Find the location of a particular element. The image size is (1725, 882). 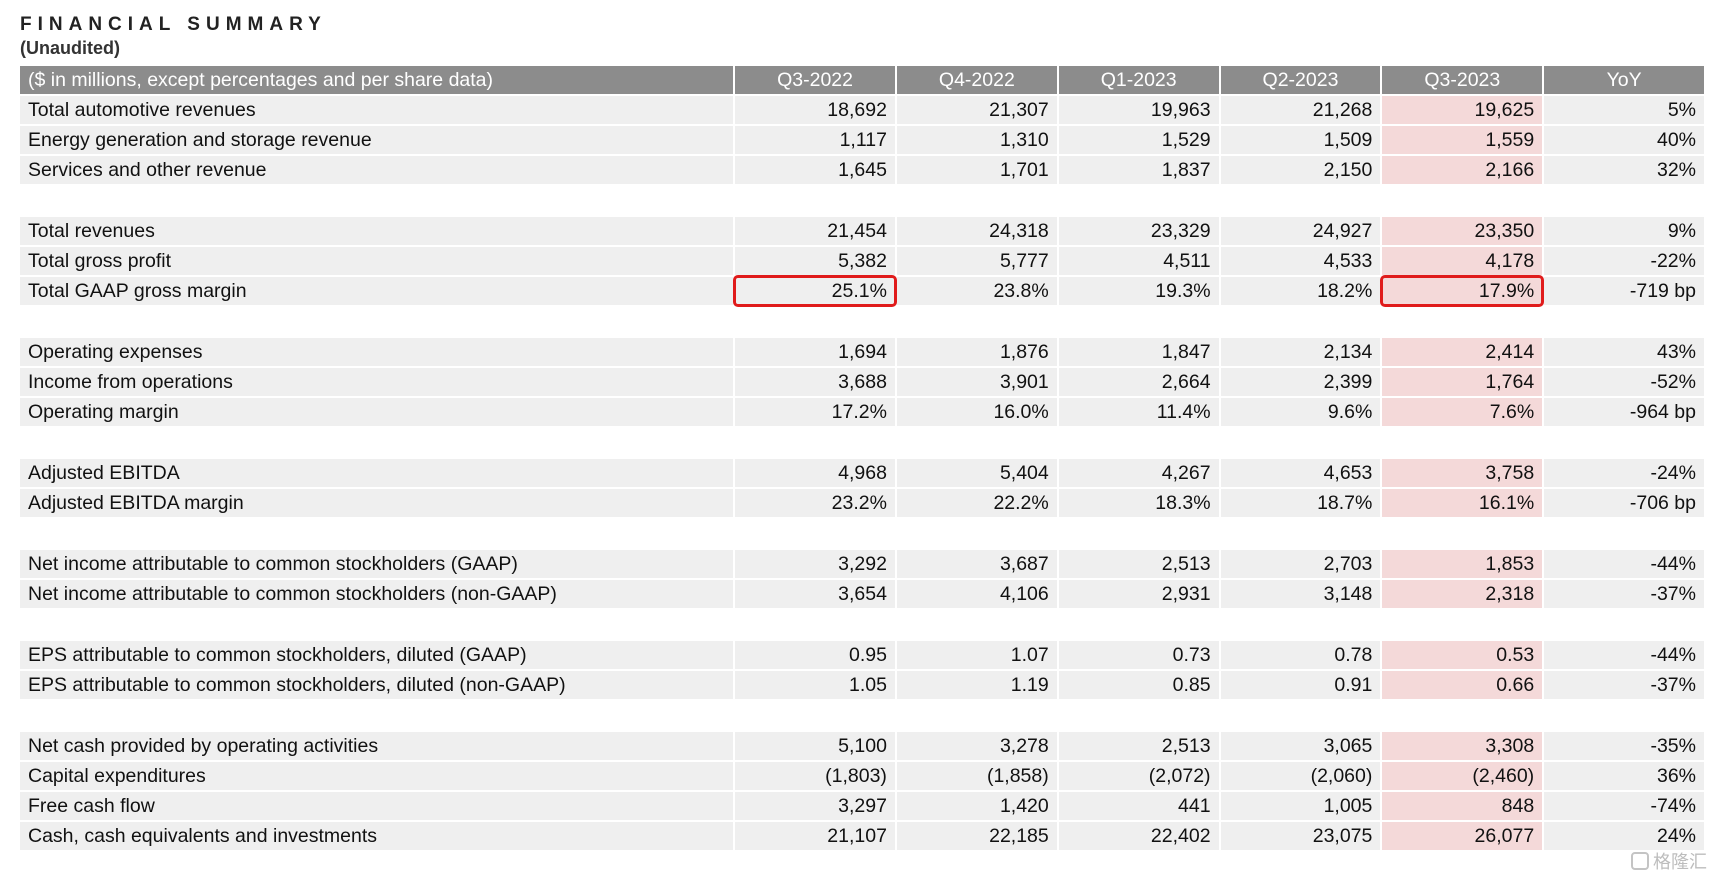

cell-q3-2023: 19,625 is located at coordinates (1462, 110).